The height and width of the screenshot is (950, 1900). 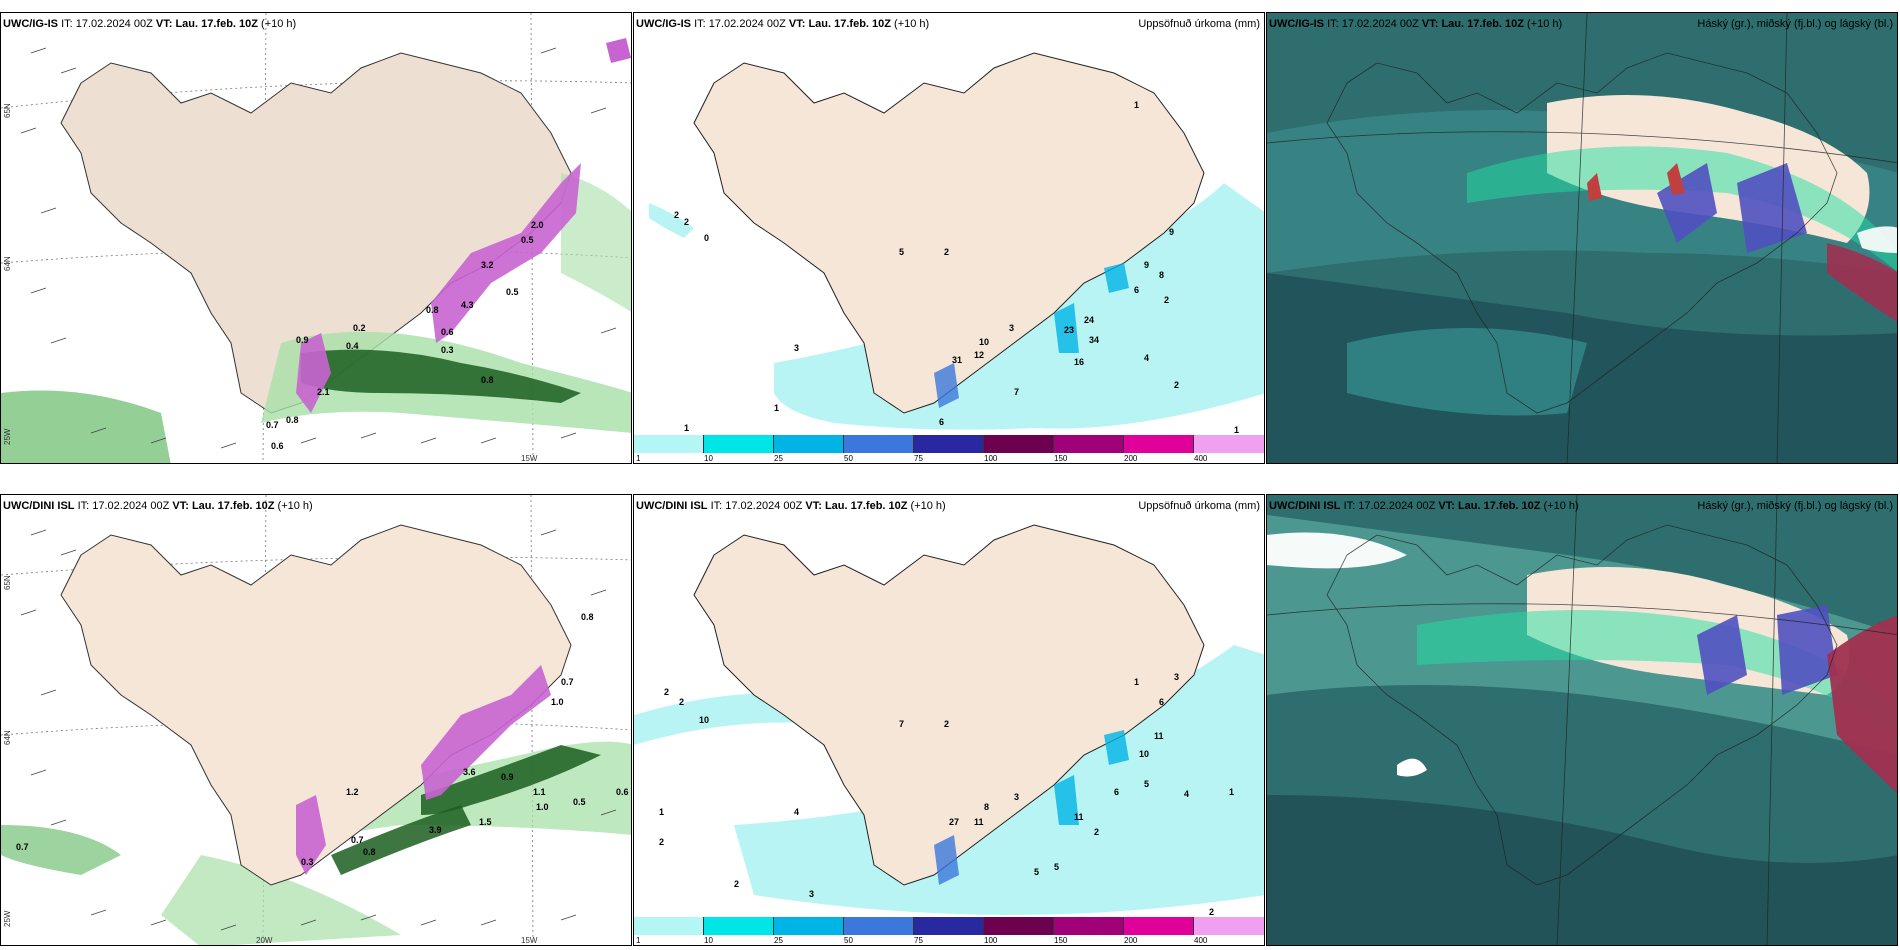 I want to click on colorbar: 1 10 25 50 75 100 150 200 400, so click(x=949, y=931).